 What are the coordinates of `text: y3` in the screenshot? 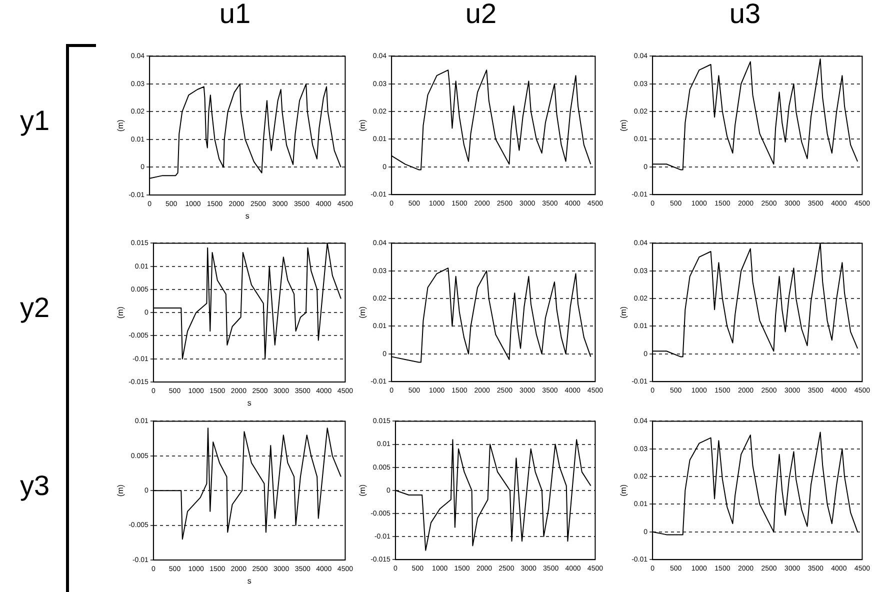 It's located at (35, 486).